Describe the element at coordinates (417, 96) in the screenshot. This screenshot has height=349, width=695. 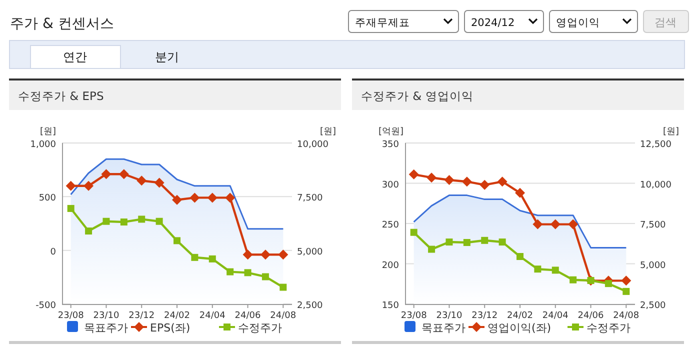
I see `chart-title: 수정주가 & 영업이익` at that location.